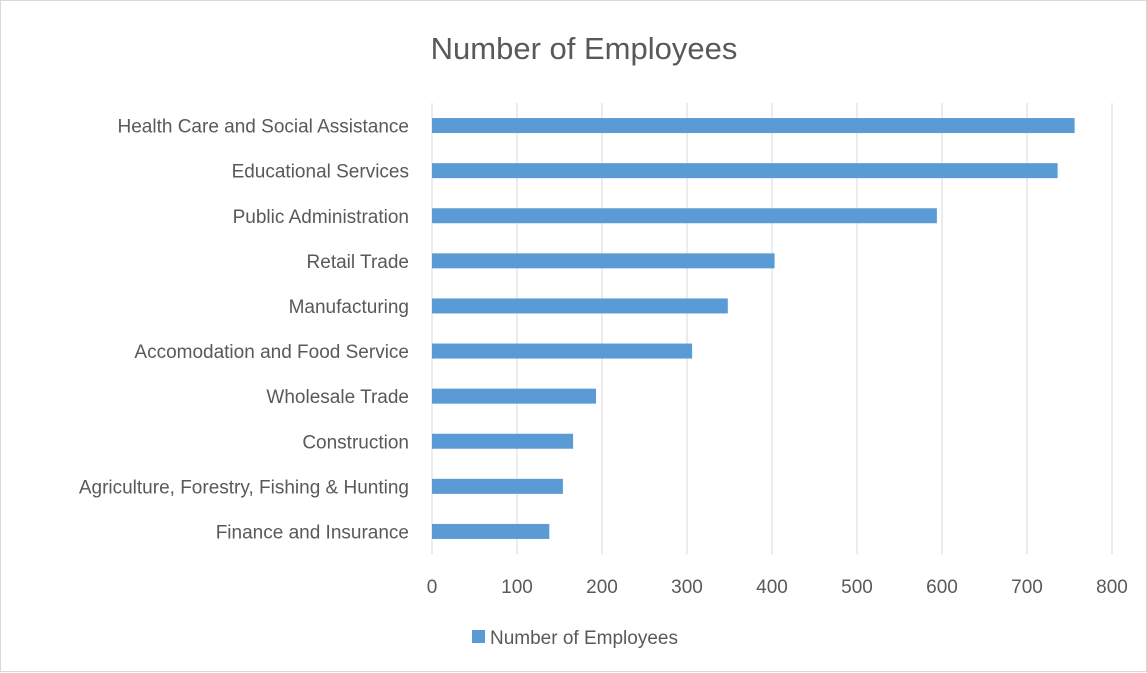 The width and height of the screenshot is (1147, 673). What do you see at coordinates (584, 638) in the screenshot?
I see `legend-label: Number of Employees` at bounding box center [584, 638].